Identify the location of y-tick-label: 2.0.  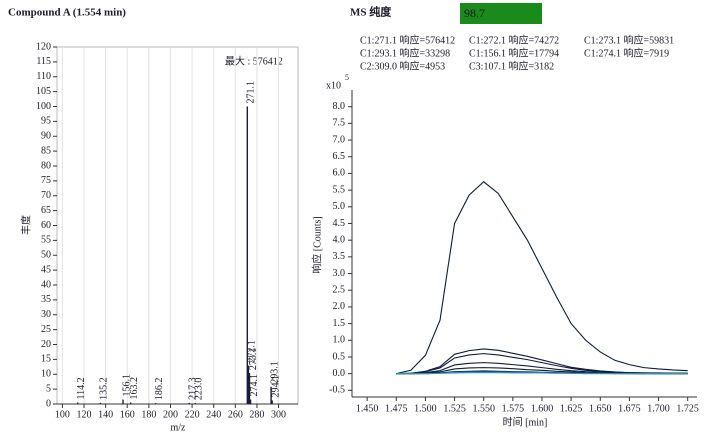
(339, 306).